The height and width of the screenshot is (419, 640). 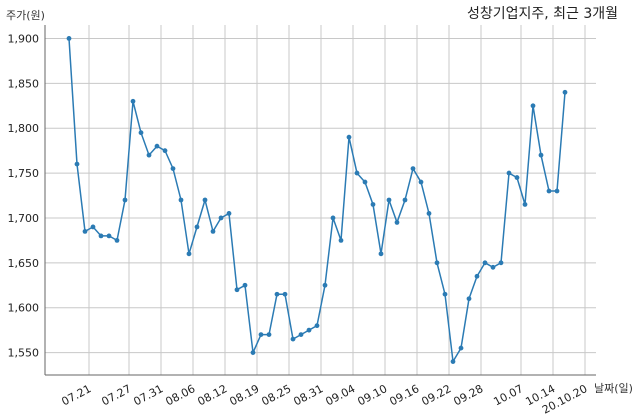 What do you see at coordinates (508, 395) in the screenshot?
I see `x-tick-label: 10.07` at bounding box center [508, 395].